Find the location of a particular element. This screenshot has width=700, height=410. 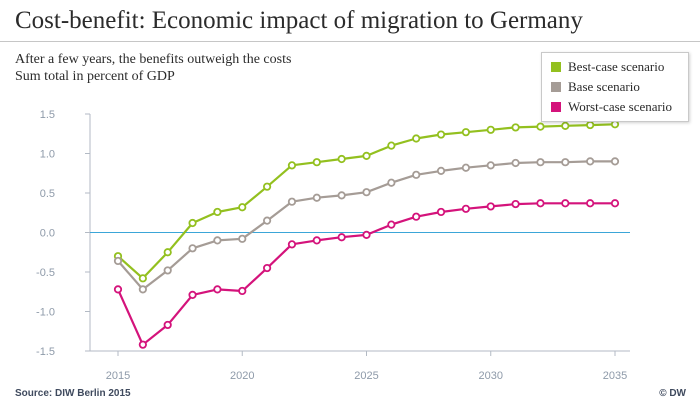

y-tick-label: 0.5 is located at coordinates (47, 194).